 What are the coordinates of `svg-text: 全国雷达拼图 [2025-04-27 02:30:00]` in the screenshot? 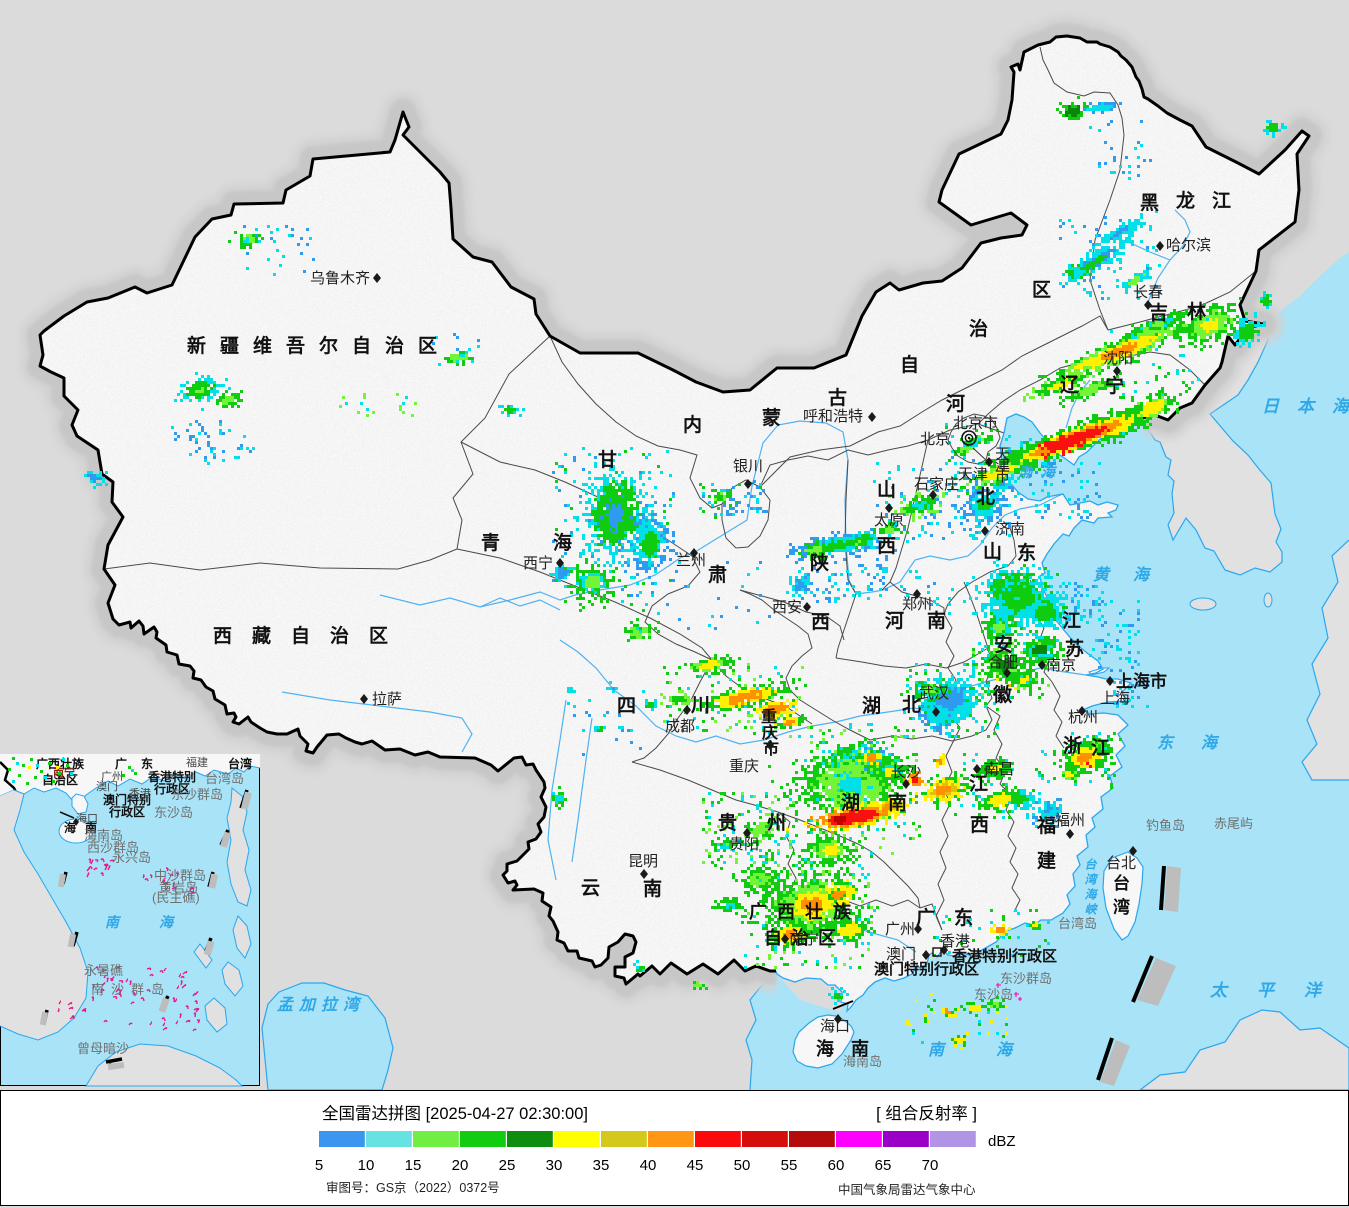 It's located at (455, 1113).